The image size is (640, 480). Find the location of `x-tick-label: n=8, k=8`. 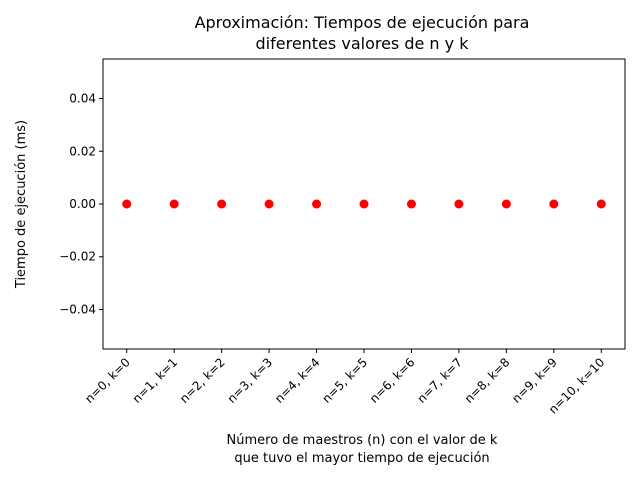

x-tick-label: n=8, k=8 is located at coordinates (487, 380).